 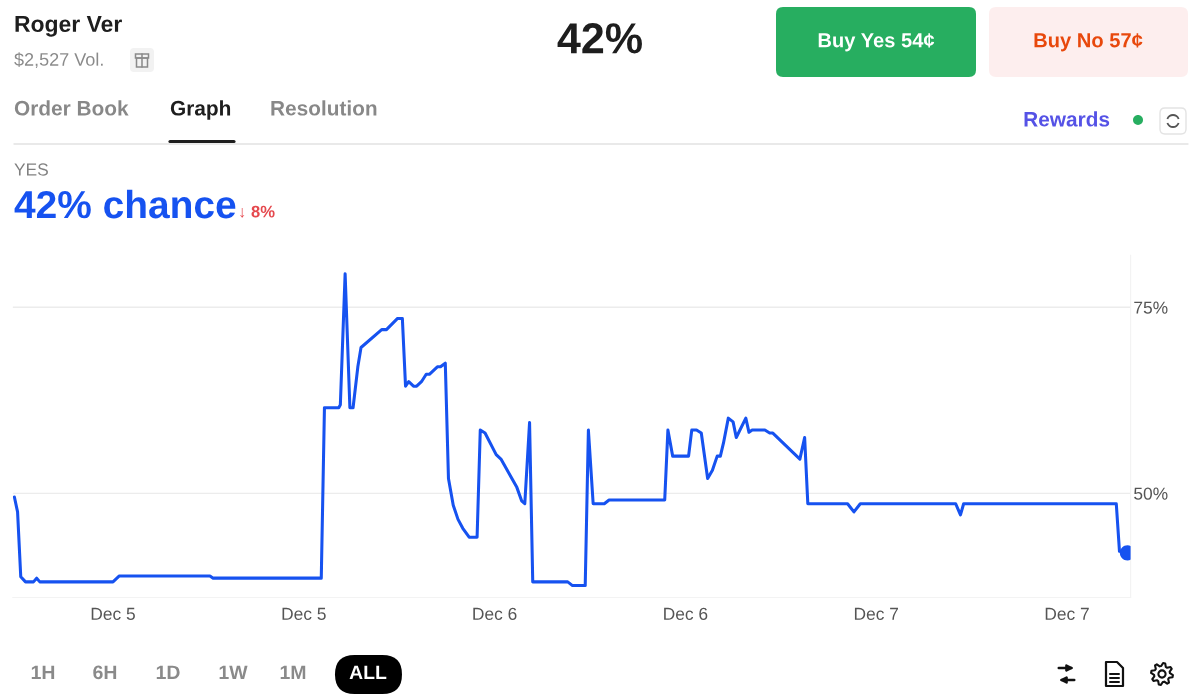 What do you see at coordinates (105, 672) in the screenshot?
I see `text: 6H` at bounding box center [105, 672].